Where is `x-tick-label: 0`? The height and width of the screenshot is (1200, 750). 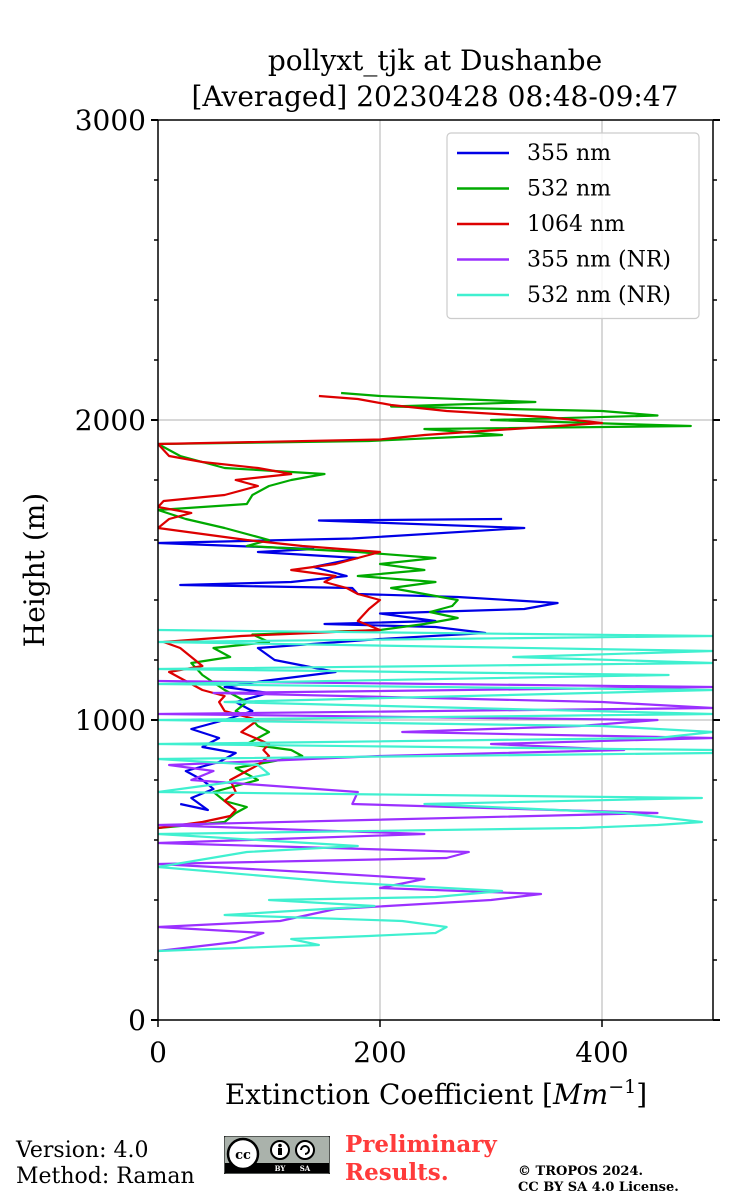 x-tick-label: 0 is located at coordinates (158, 1052).